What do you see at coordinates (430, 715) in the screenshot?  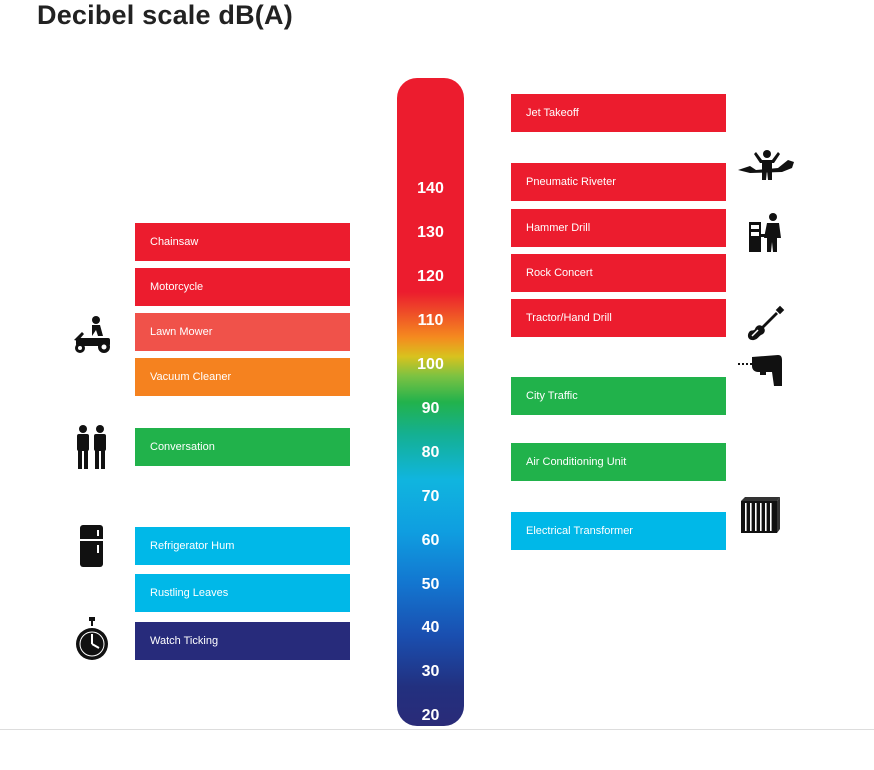 I see `scale-tick: 20` at bounding box center [430, 715].